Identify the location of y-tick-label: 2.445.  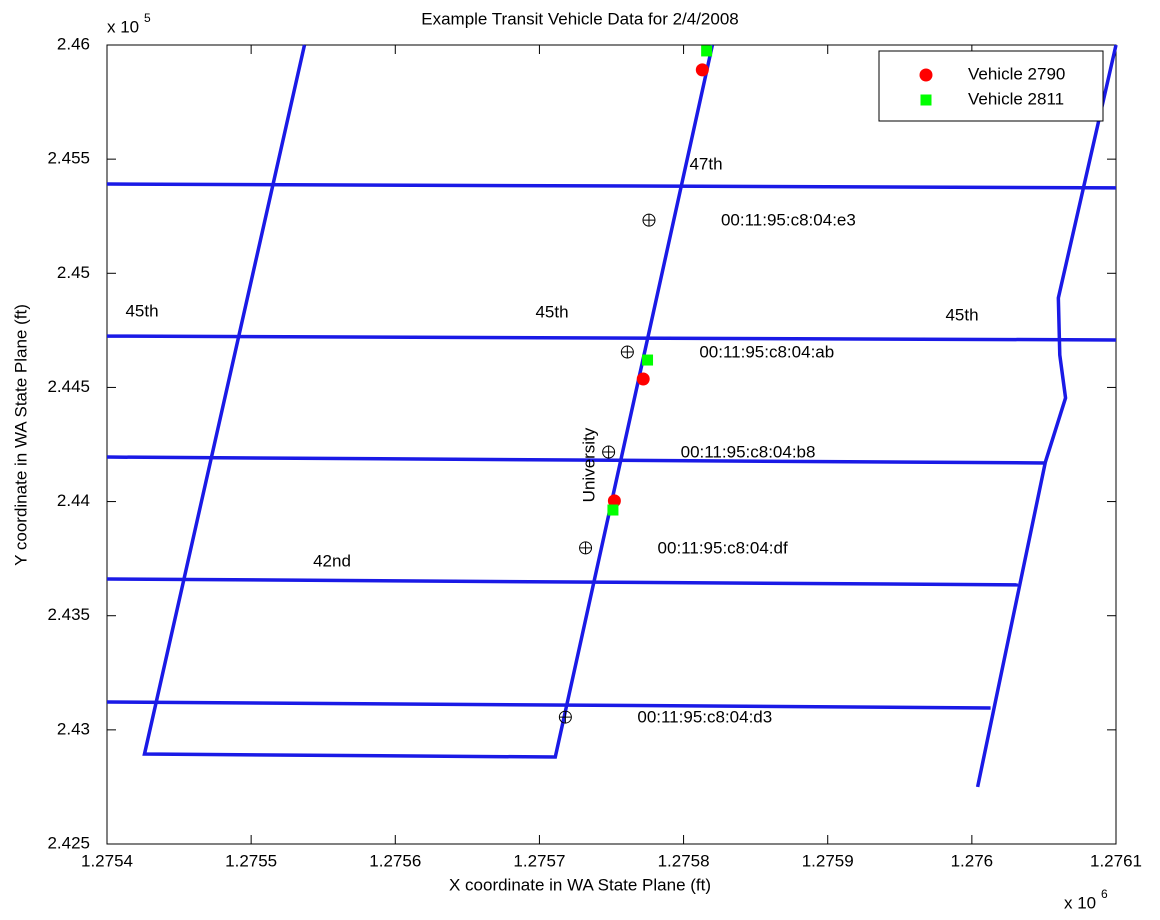
(68, 386).